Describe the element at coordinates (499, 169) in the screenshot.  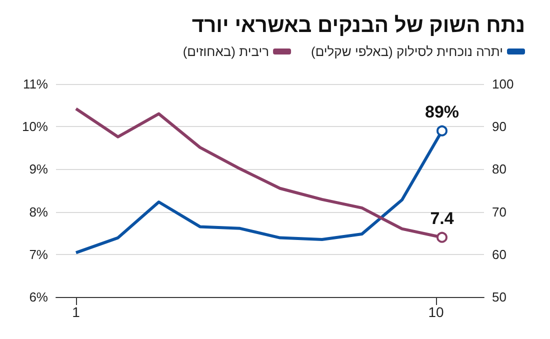
I see `y2-tick-label: 80` at that location.